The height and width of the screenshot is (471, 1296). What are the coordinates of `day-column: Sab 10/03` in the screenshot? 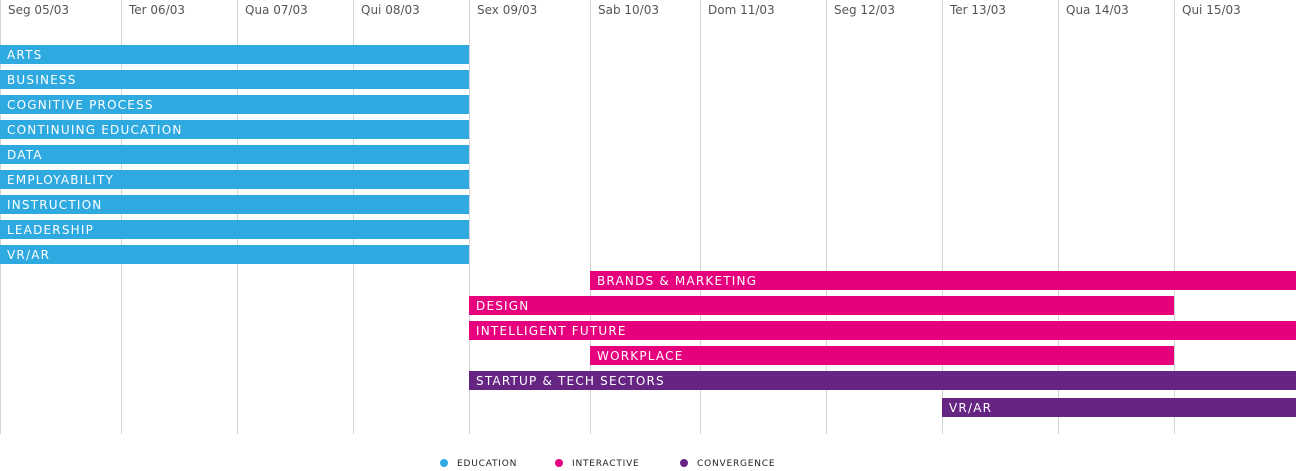 It's located at (645, 217).